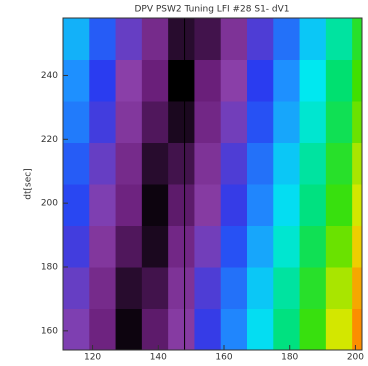 The width and height of the screenshot is (368, 366). Describe the element at coordinates (49, 140) in the screenshot. I see `y-tick-label: 220` at that location.